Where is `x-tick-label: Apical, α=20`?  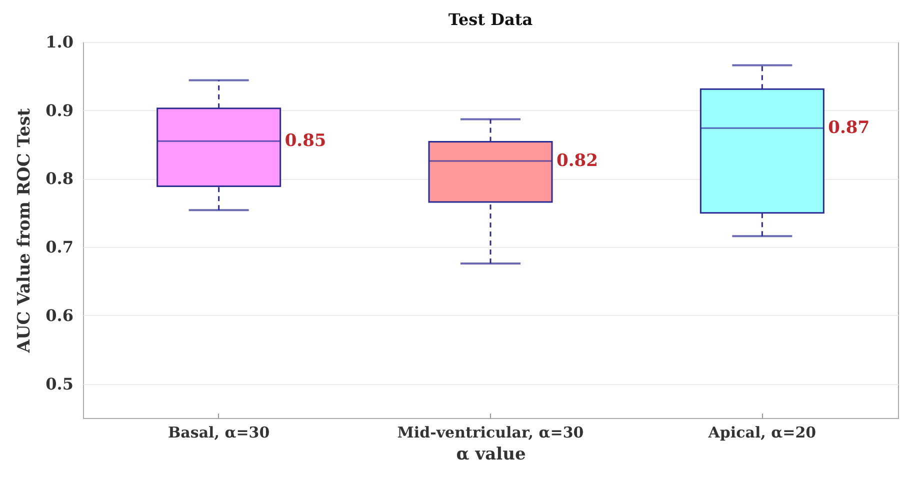 x-tick-label: Apical, α=20 is located at coordinates (761, 433).